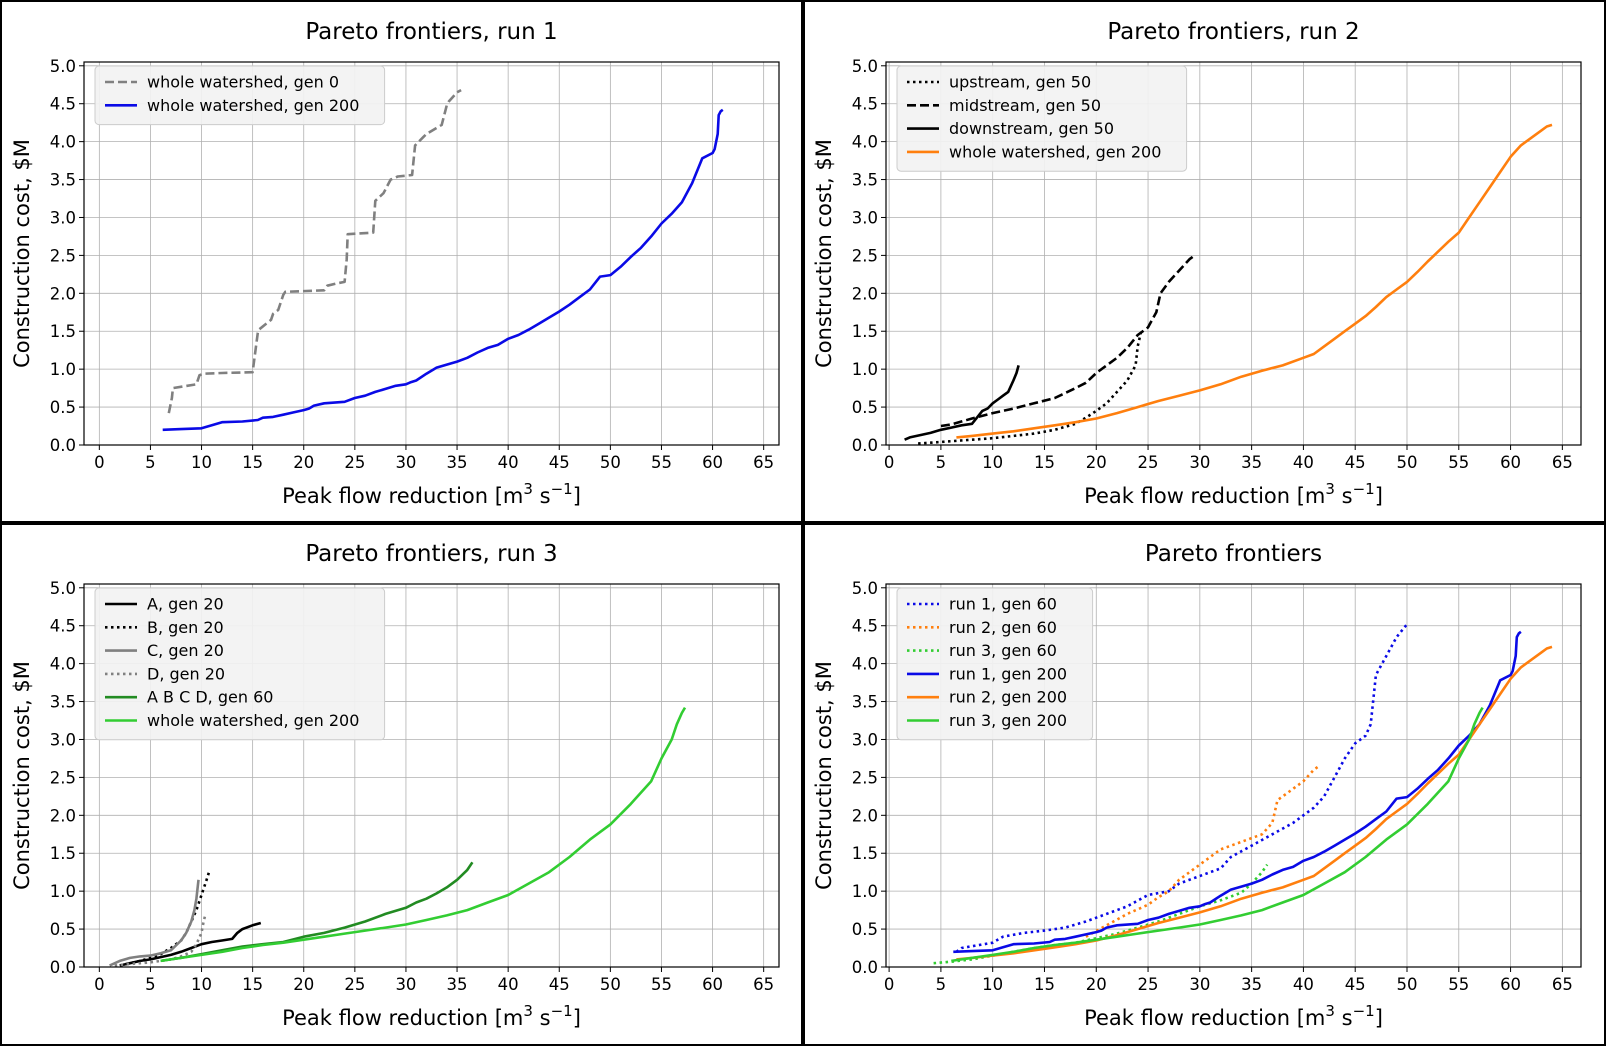  What do you see at coordinates (185, 604) in the screenshot?
I see `legend-label: A, gen 20` at bounding box center [185, 604].